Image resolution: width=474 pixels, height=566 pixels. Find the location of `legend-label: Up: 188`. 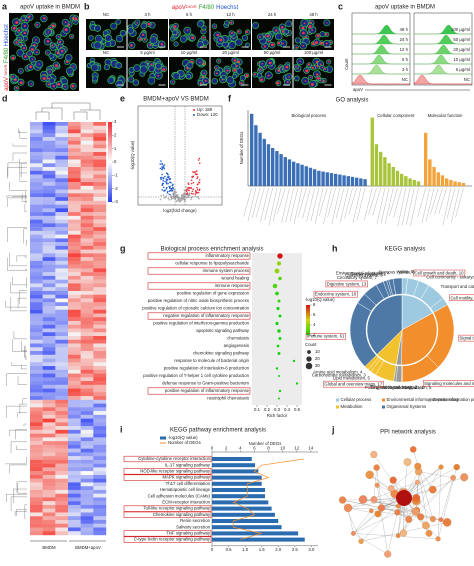

legend-label: Up: 188 is located at coordinates (205, 109).